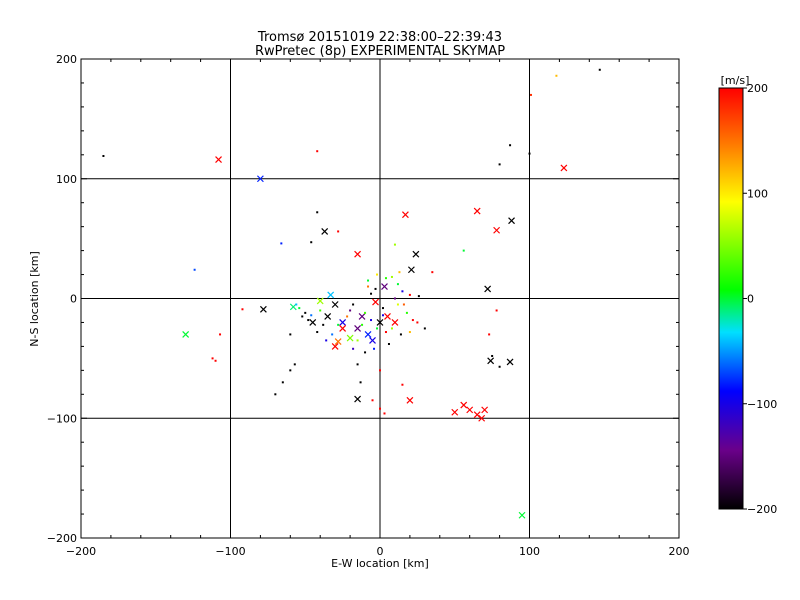 This screenshot has height=600, width=800. Describe the element at coordinates (379, 37) in the screenshot. I see `chart-title: Tromsø 20151019 22:38:00–22:39:43` at that location.